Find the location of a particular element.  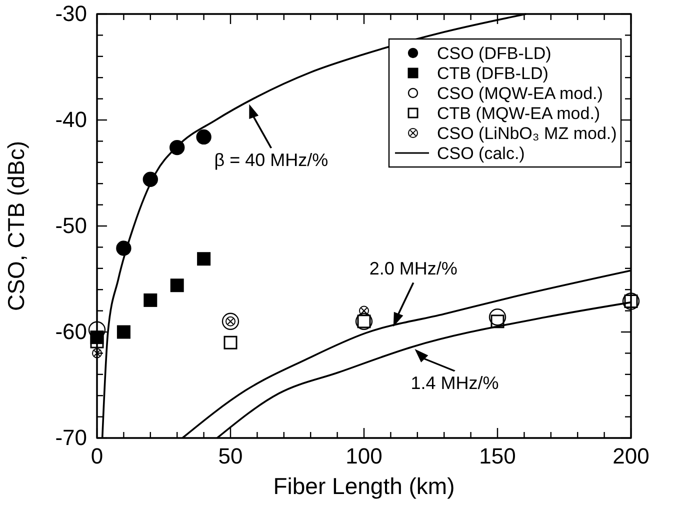

x-tick-label: 100 is located at coordinates (364, 456).